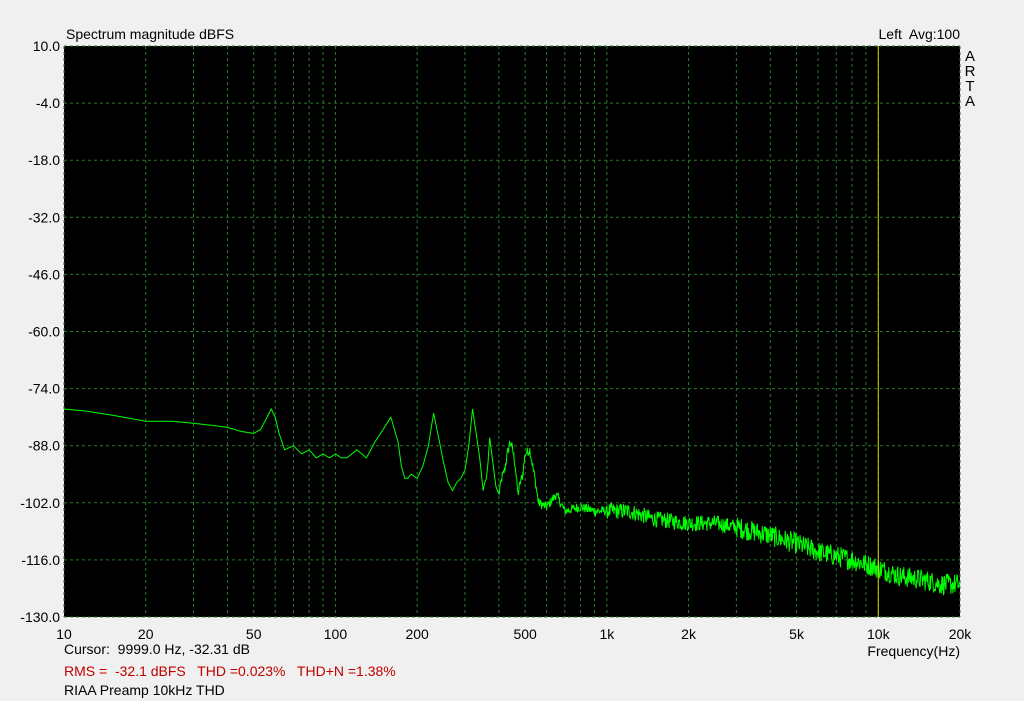  What do you see at coordinates (157, 649) in the screenshot?
I see `cursor-readout: Cursor: 9999.0 Hz, -32.31 dB` at bounding box center [157, 649].